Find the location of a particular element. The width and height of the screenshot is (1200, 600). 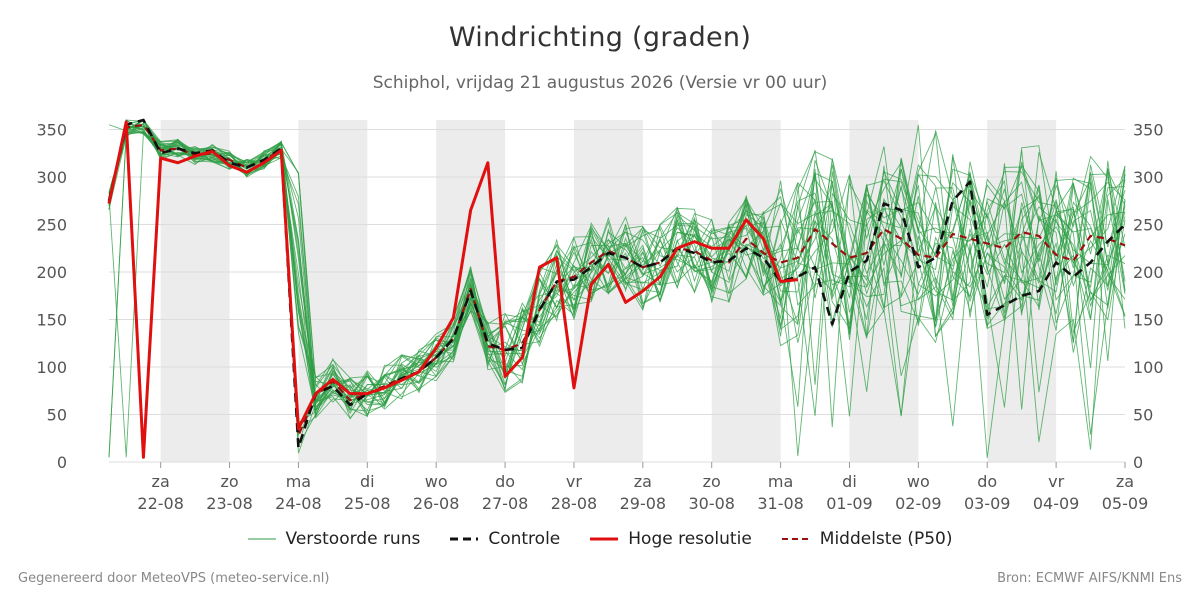

y-tick-label-right: 50 is located at coordinates (1143, 415).